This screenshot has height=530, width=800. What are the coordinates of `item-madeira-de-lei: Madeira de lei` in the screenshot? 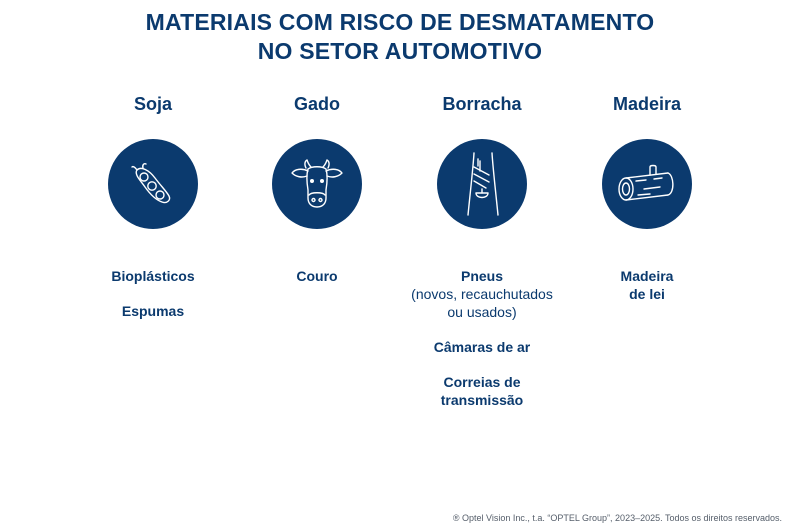 It's located at (647, 285).